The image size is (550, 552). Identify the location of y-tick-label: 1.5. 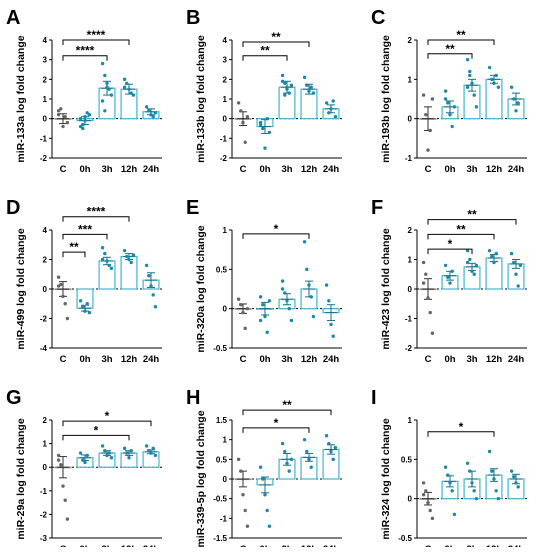
(222, 420).